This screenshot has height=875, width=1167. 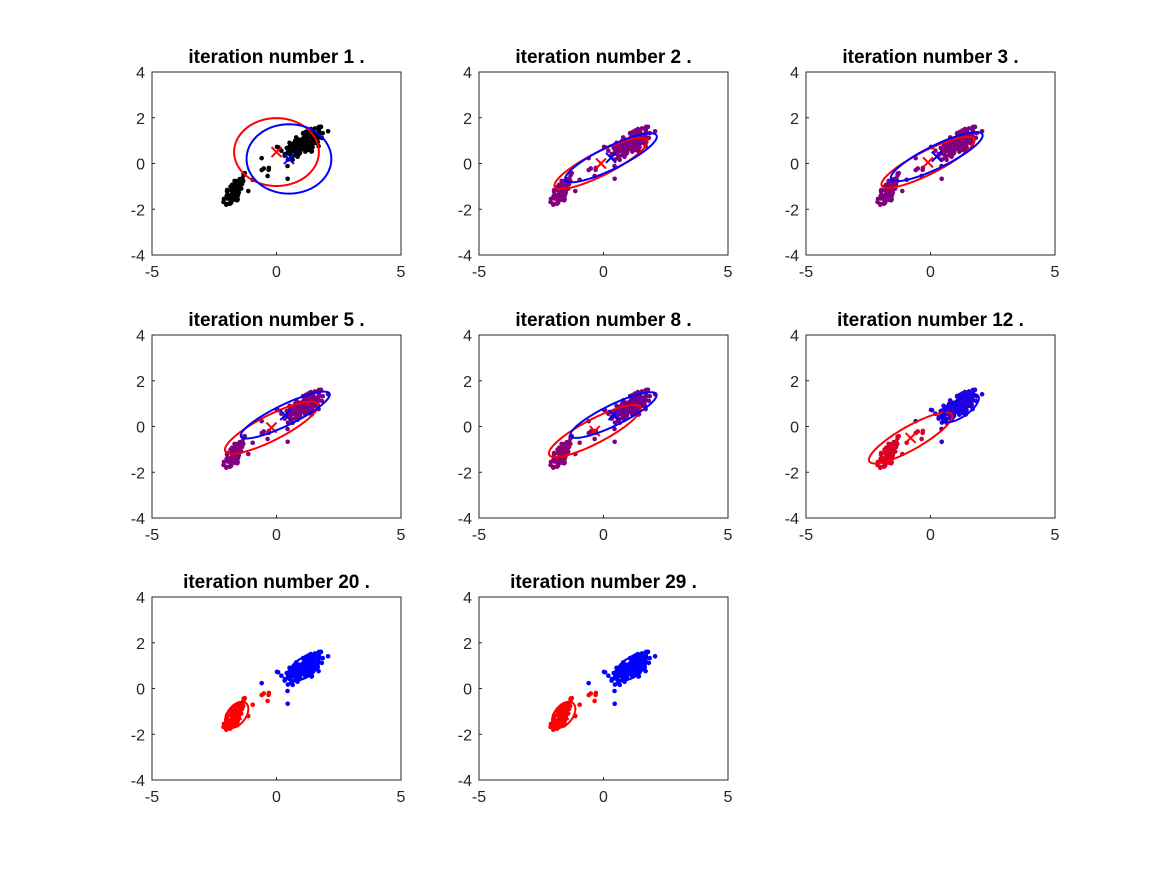 What do you see at coordinates (603, 582) in the screenshot?
I see `subplot-title: iteration number 29 .` at bounding box center [603, 582].